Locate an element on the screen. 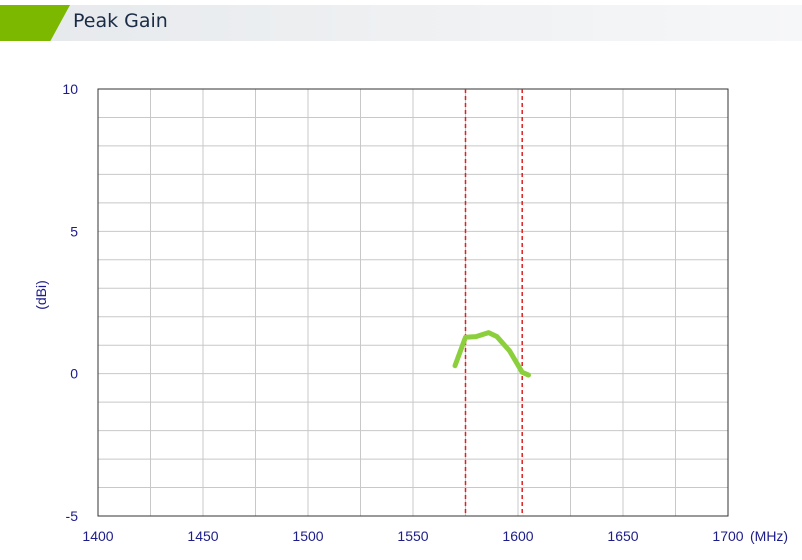  x-tick-label: 1700 is located at coordinates (727, 536).